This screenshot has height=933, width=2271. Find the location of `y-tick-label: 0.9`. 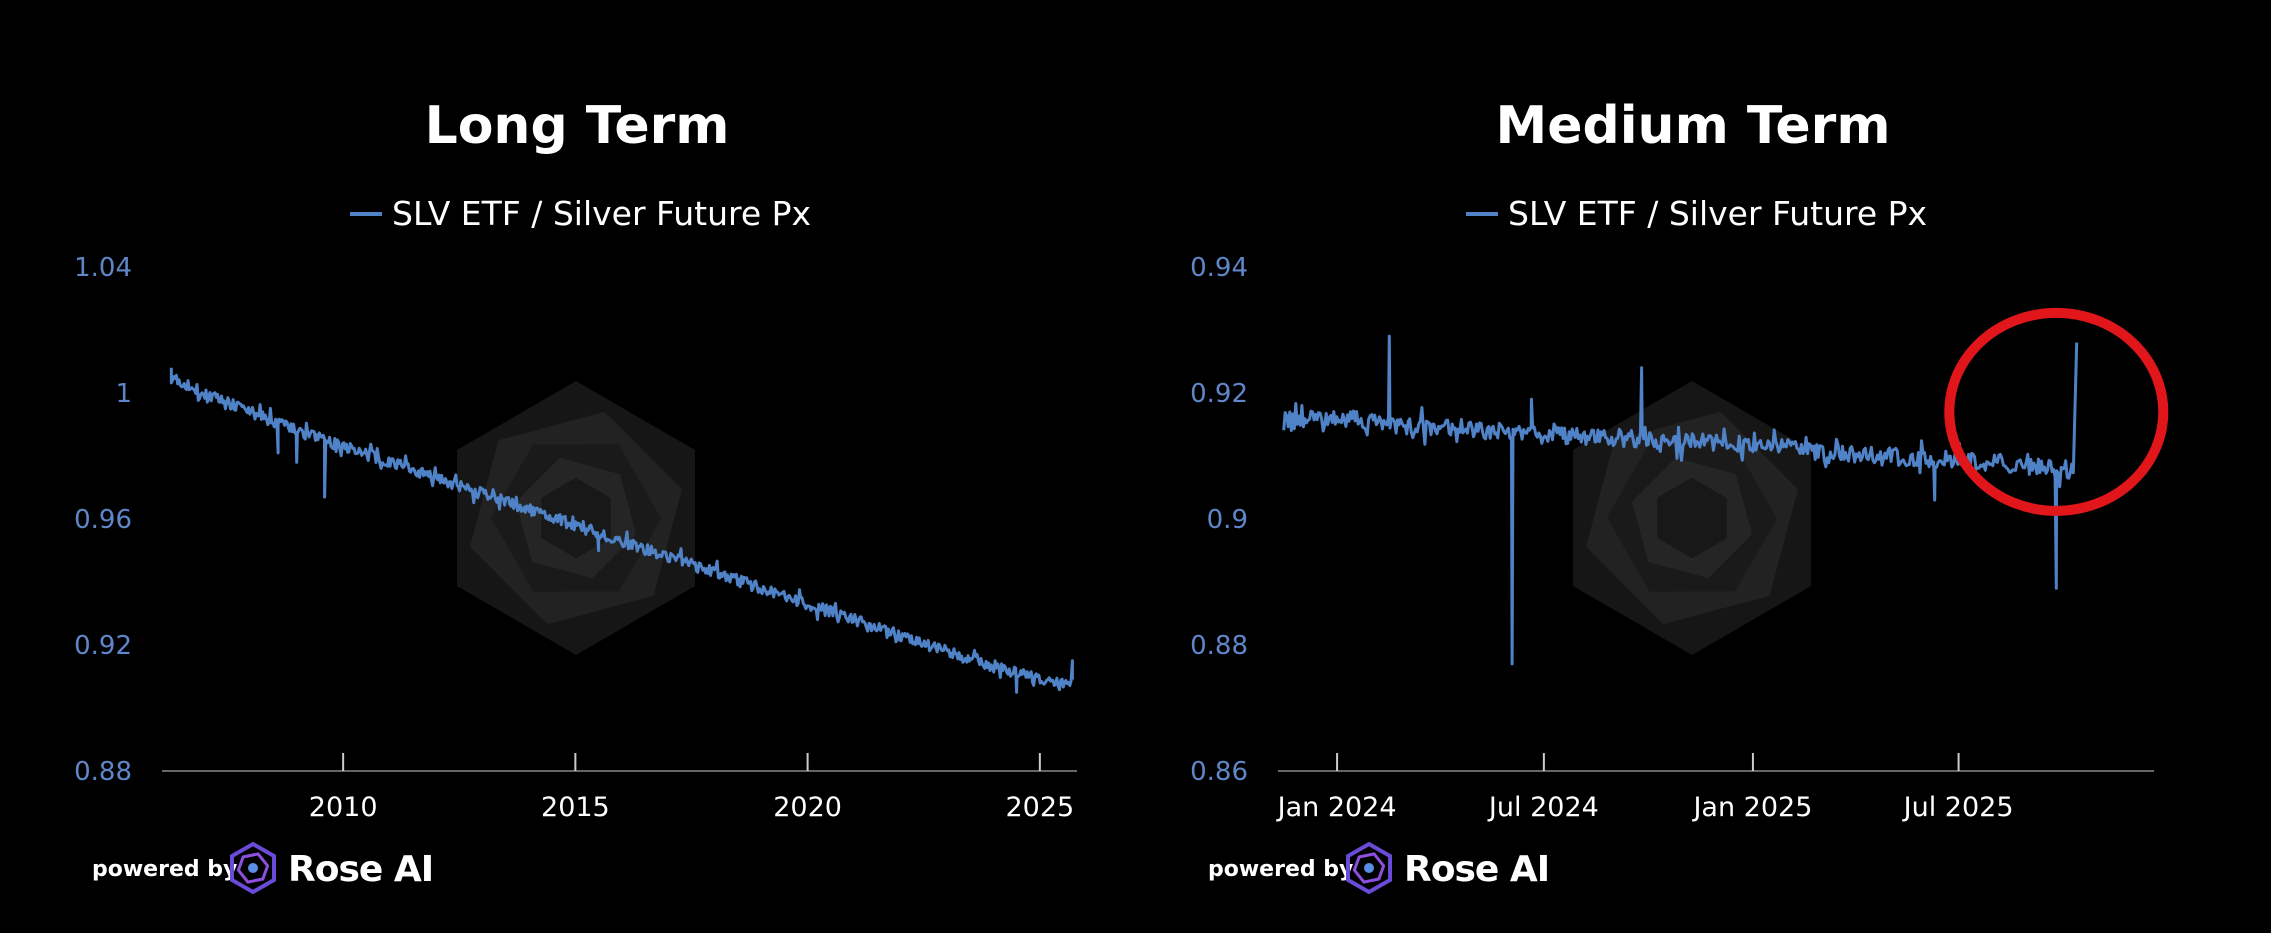

y-tick-label: 0.9 is located at coordinates (1227, 520).